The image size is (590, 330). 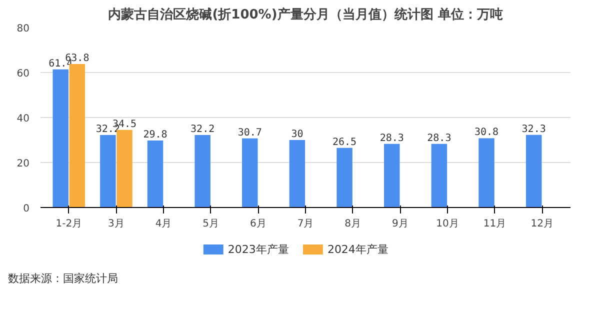 I want to click on x-tick-label: 3月, so click(x=116, y=224).